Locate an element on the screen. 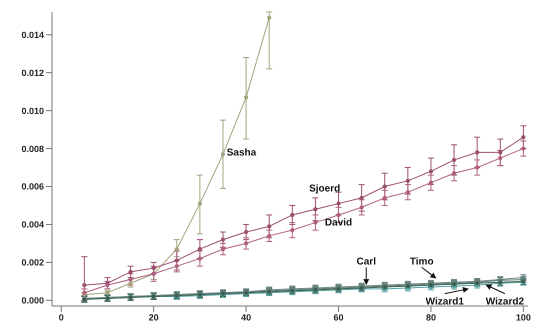  series-label: Carl is located at coordinates (366, 262).